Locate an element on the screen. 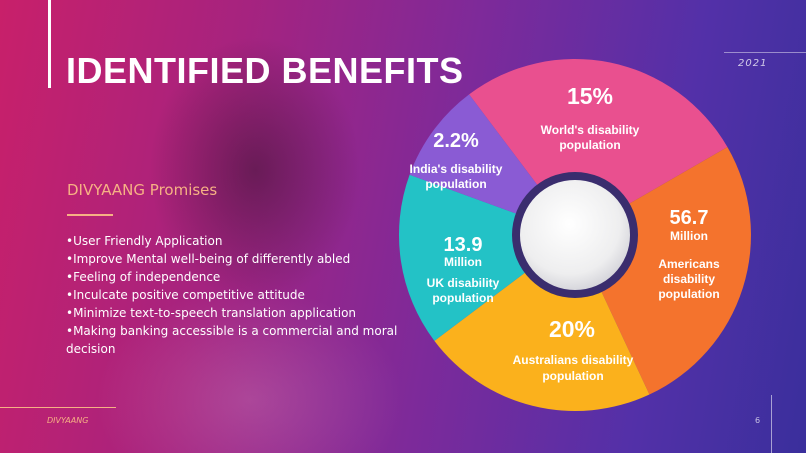  segment-australians is located at coordinates (542, 323).